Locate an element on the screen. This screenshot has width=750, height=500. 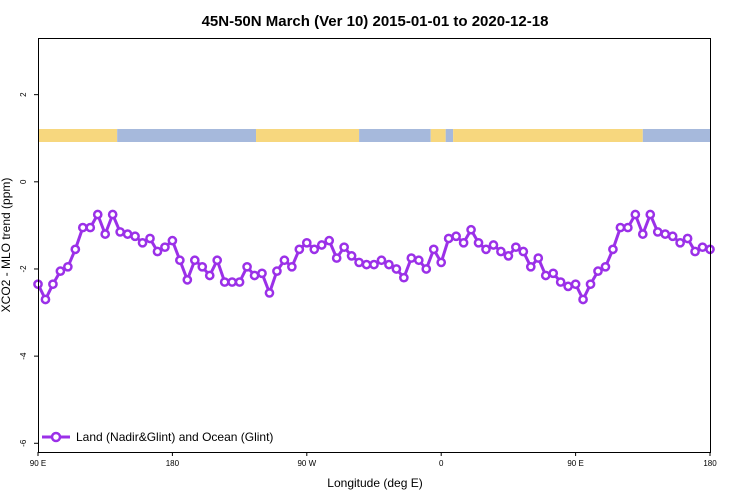
legend: Land (Nadir&Glint) and Ocean (Glint) is located at coordinates (157, 437).